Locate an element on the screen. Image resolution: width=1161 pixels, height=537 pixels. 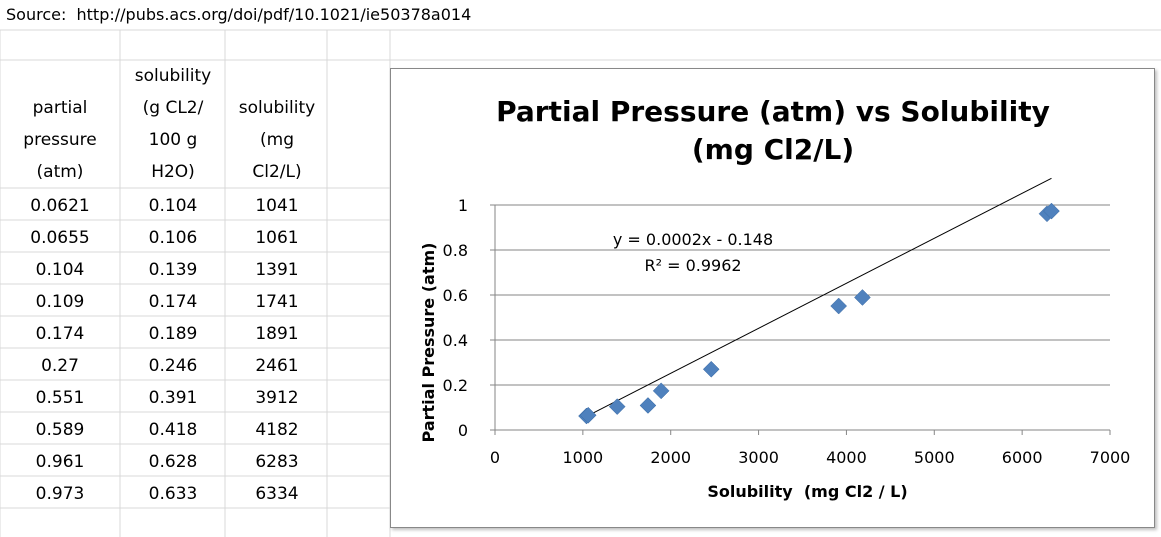
y-tick-label: 0.2 is located at coordinates (455, 385).